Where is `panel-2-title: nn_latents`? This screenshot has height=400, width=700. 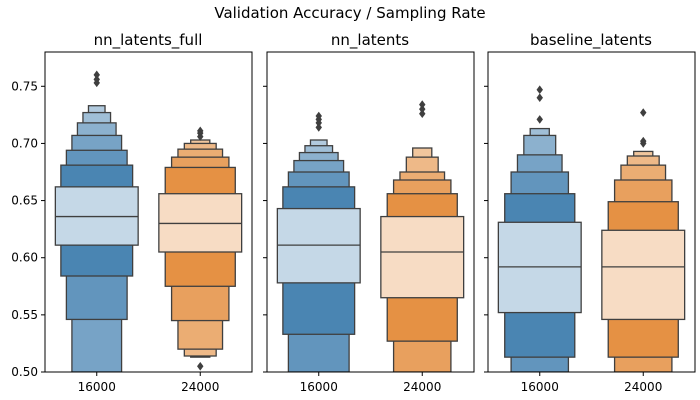 panel-2-title: nn_latents is located at coordinates (370, 40).